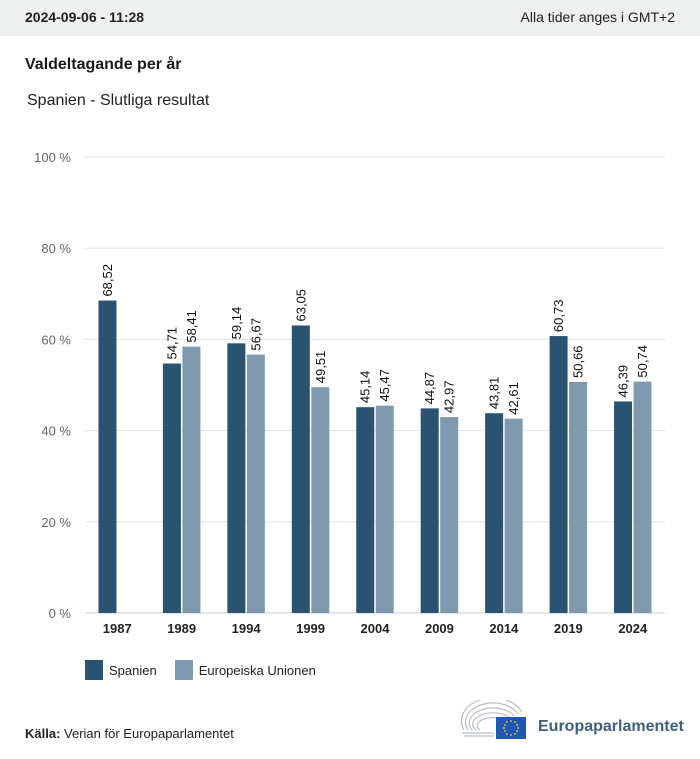 This screenshot has height=759, width=700. What do you see at coordinates (56, 248) in the screenshot?
I see `y-tick-label: 80 %` at bounding box center [56, 248].